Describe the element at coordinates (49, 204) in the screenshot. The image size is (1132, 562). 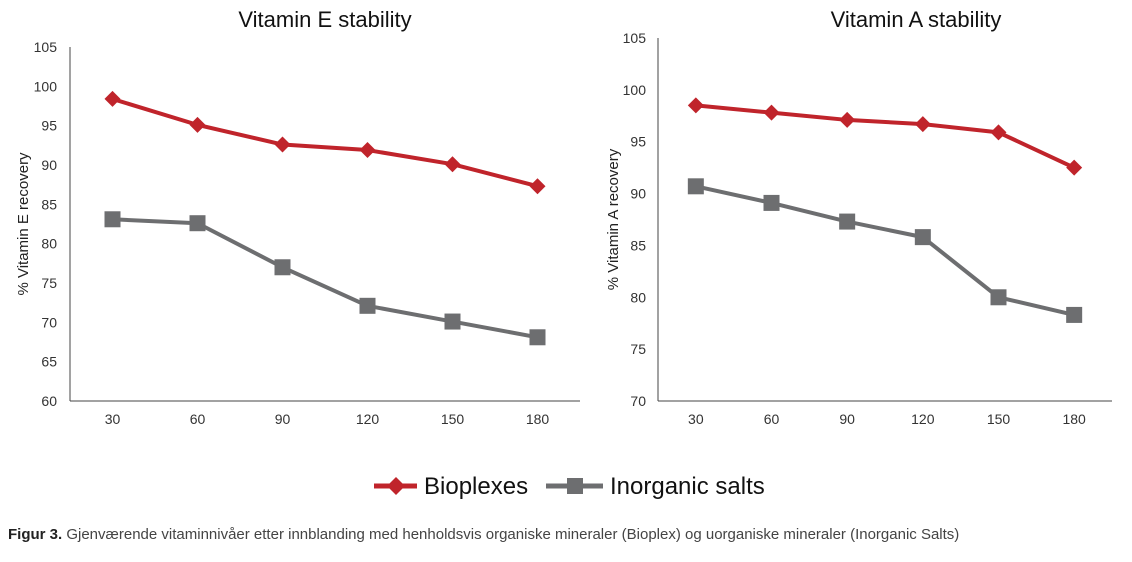
I see `vitamin-e-y-tick-label: 85` at that location.